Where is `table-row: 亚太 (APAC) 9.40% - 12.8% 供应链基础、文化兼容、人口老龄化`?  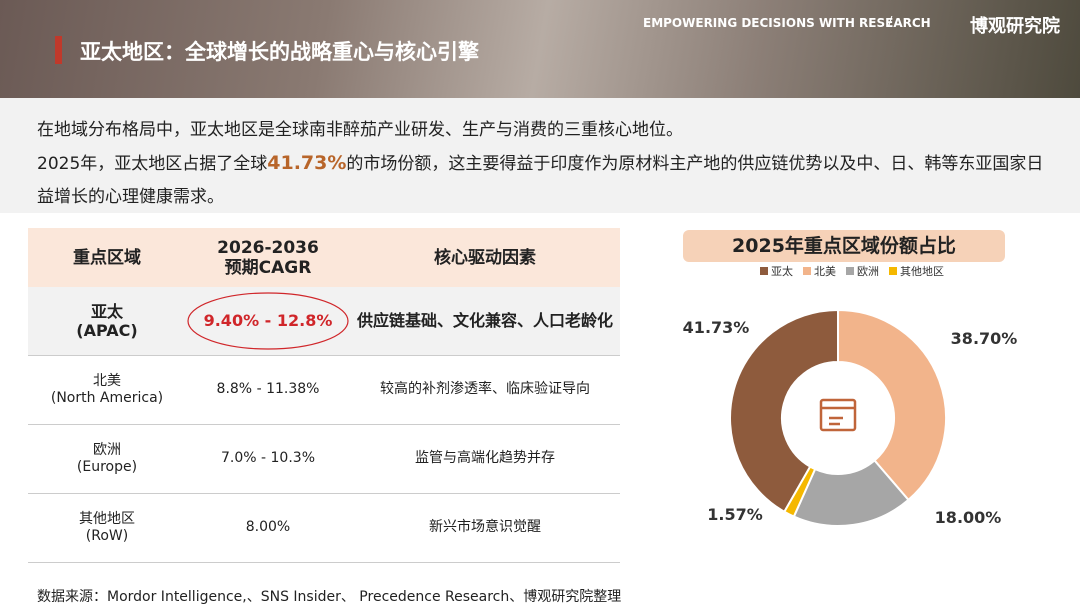
table-row: 亚太 (APAC) 9.40% - 12.8% 供应链基础、文化兼容、人口老龄化 is located at coordinates (324, 321).